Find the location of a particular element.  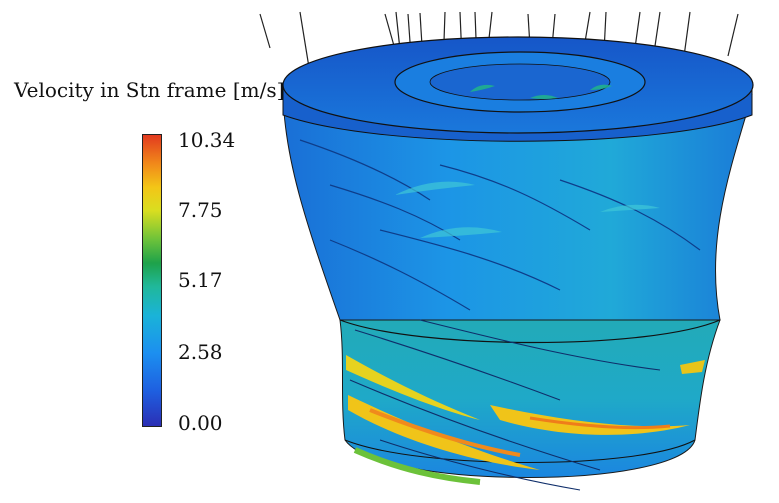

velocity-colorbar is located at coordinates (152, 280).